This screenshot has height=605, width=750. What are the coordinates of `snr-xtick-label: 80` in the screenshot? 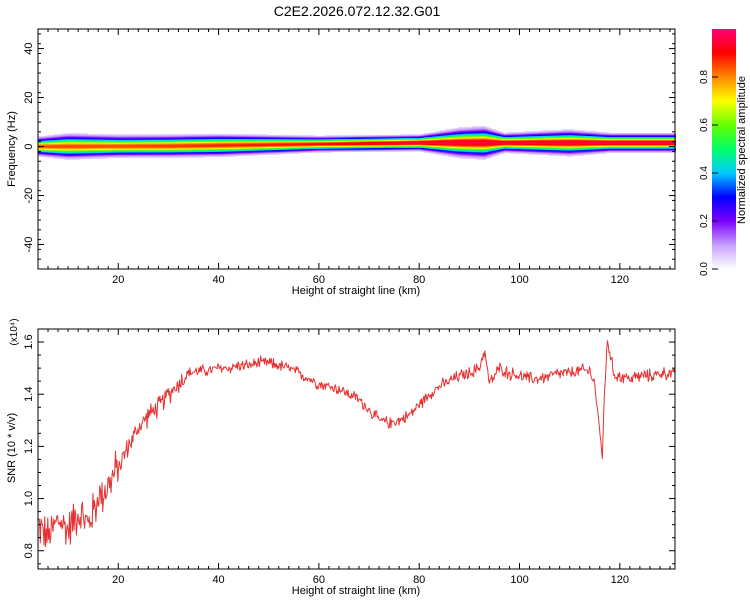 It's located at (419, 580).